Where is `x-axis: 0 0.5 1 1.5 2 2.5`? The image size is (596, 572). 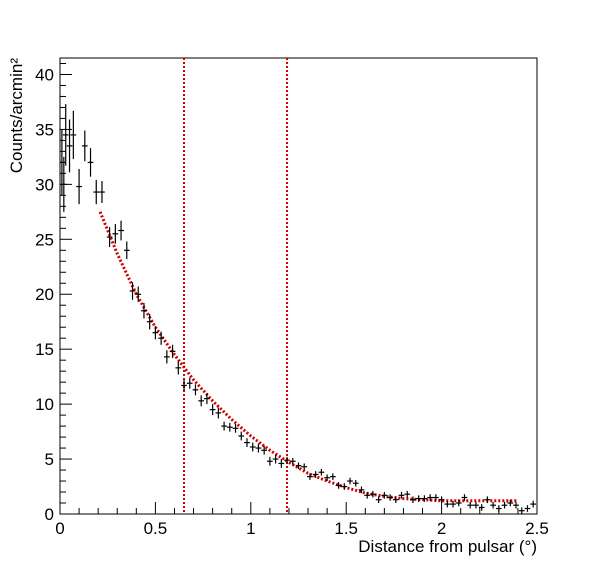
x-axis: 0 0.5 1 1.5 2 2.5 is located at coordinates (302, 520).